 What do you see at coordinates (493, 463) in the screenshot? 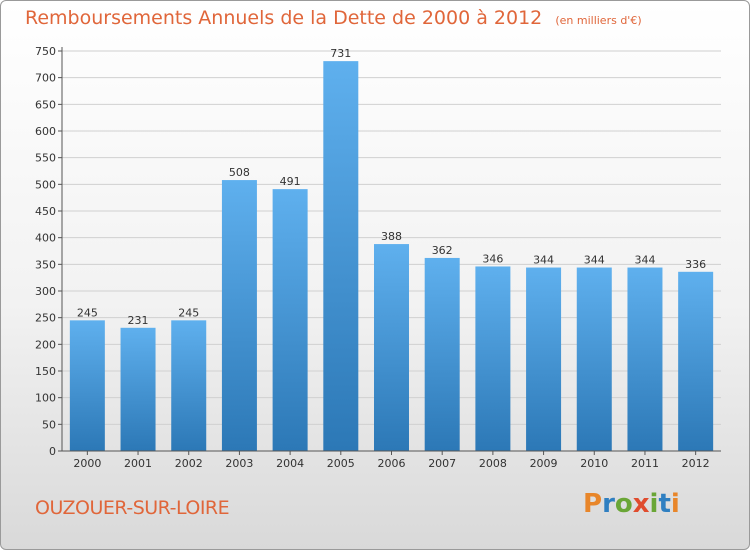
I see `x-tick-label: 2008` at bounding box center [493, 463].